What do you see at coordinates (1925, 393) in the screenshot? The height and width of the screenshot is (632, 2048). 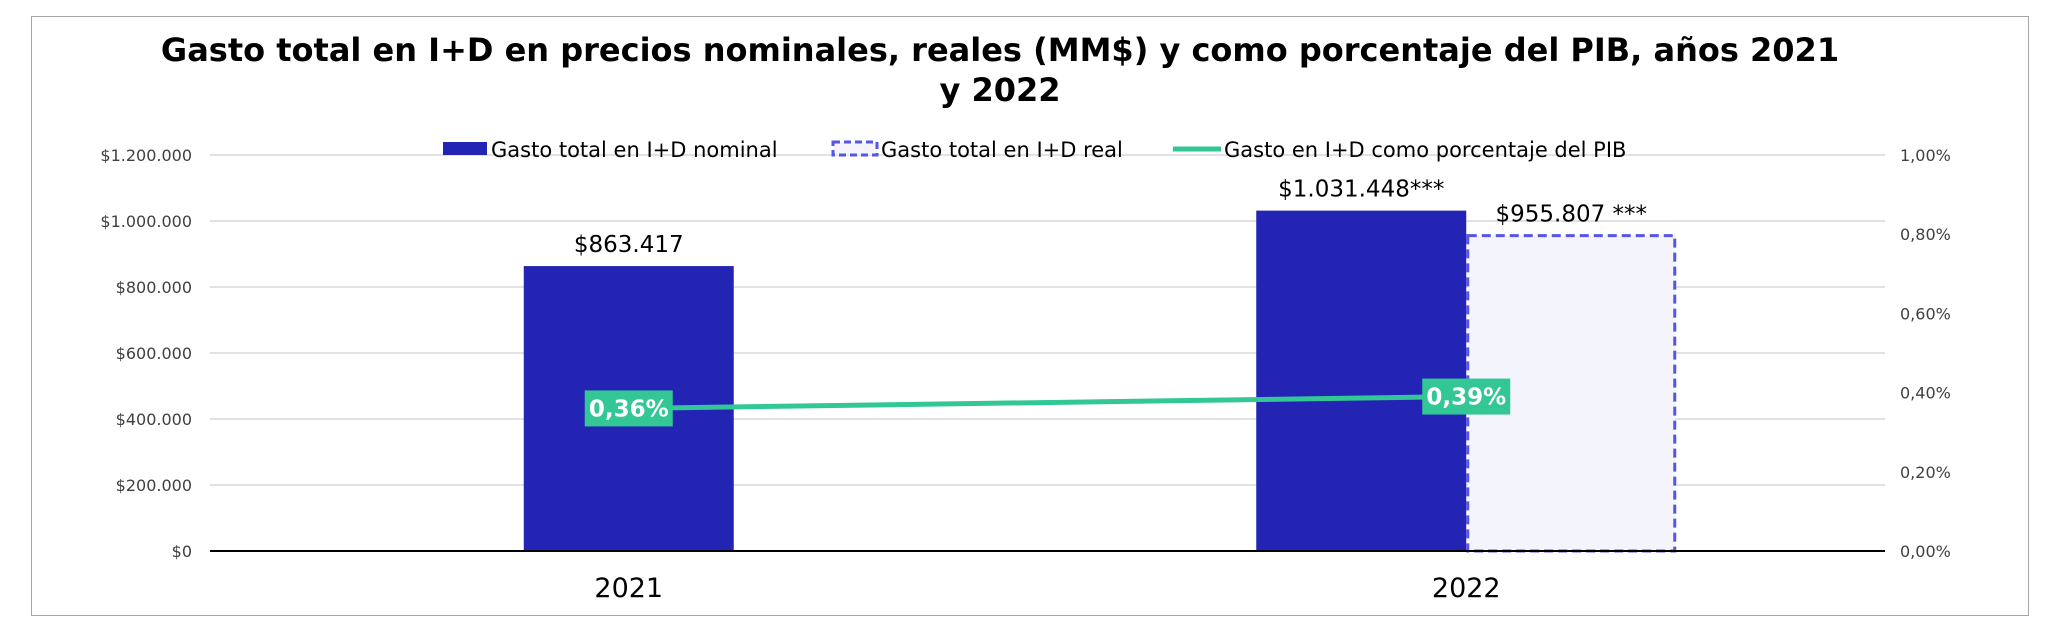 I see `y-right-tick-label: 0,40%` at bounding box center [1925, 393].